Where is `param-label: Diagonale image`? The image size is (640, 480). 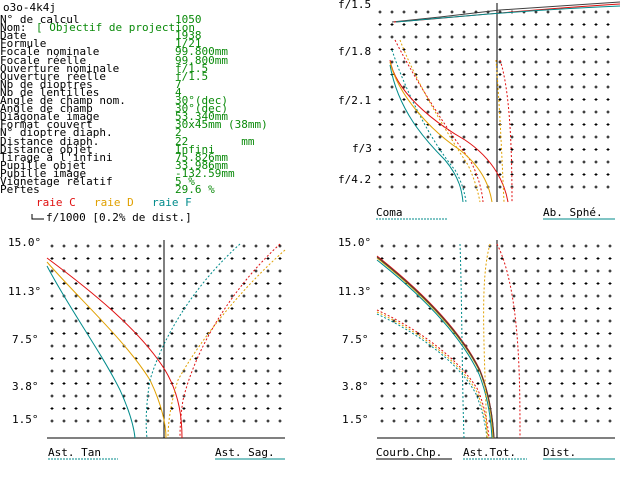 param-label: Diagonale image is located at coordinates (50, 117).